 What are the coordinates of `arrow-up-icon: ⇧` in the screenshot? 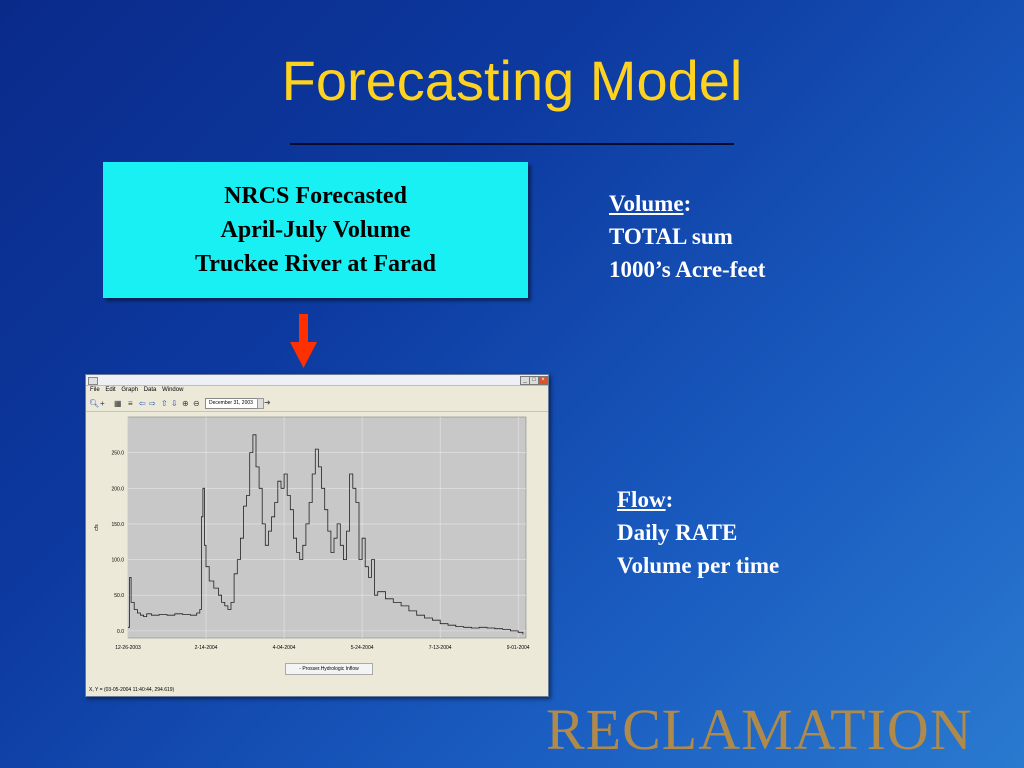 It's located at (164, 403).